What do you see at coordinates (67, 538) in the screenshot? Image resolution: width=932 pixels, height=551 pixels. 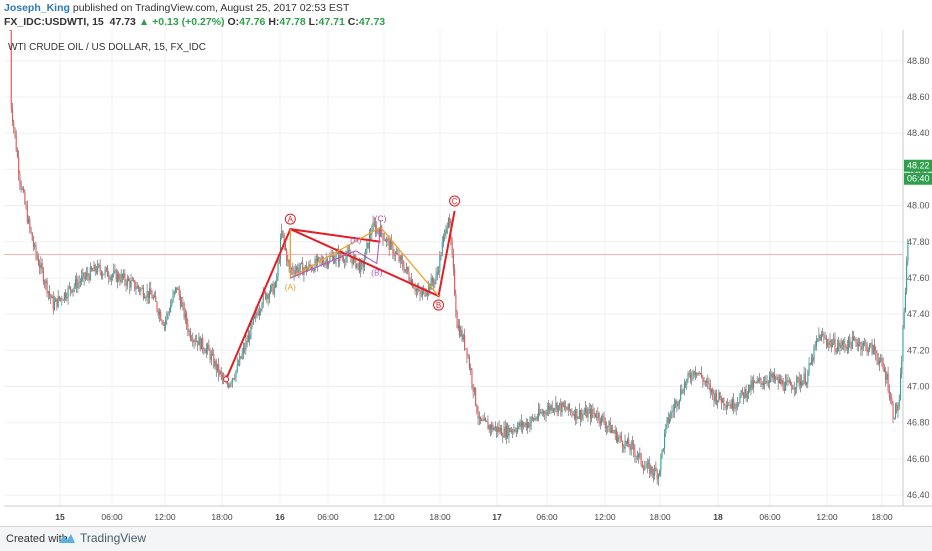 I see `tradingview-logo-icon` at bounding box center [67, 538].